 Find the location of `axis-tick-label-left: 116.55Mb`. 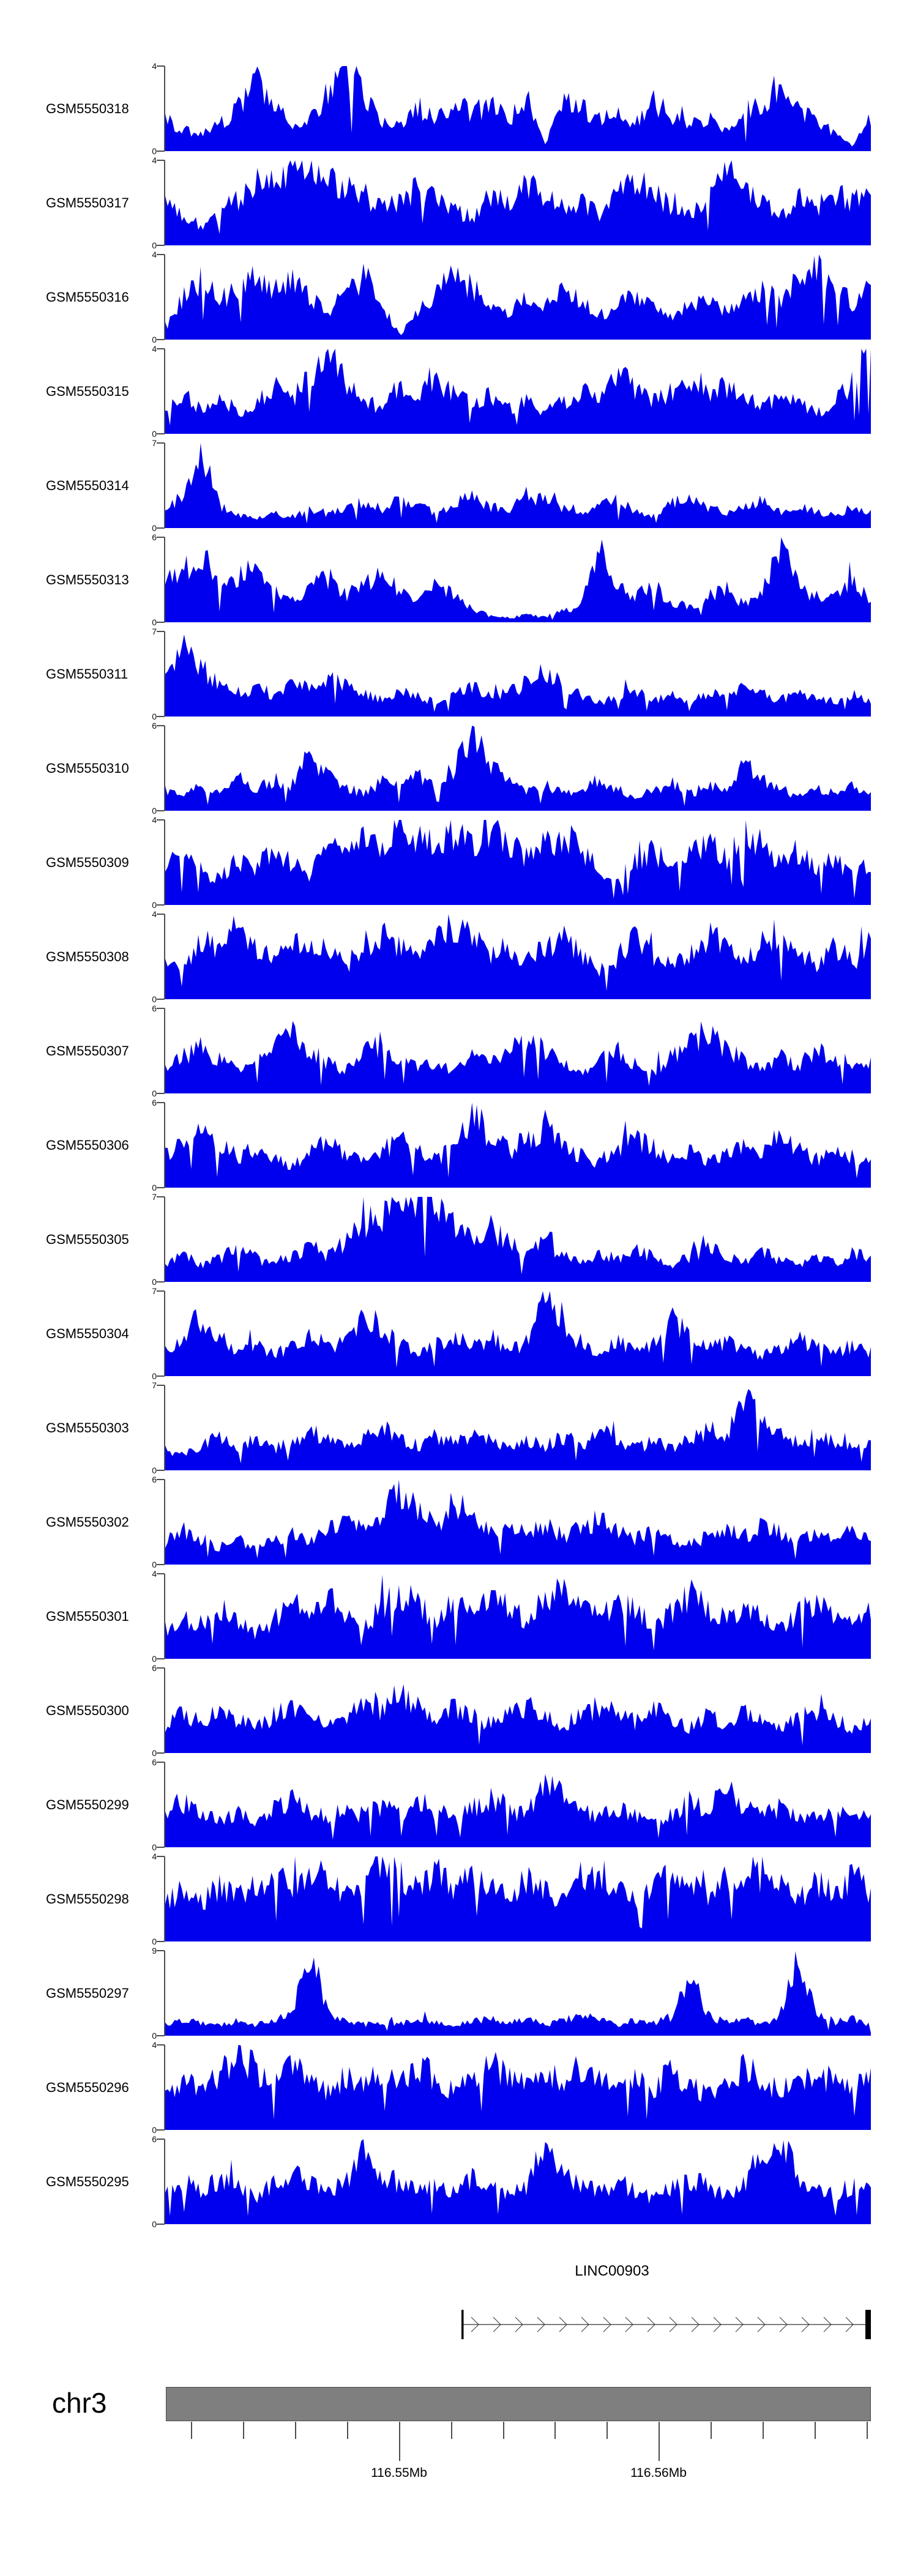

axis-tick-label-left: 116.55Mb is located at coordinates (399, 2473).